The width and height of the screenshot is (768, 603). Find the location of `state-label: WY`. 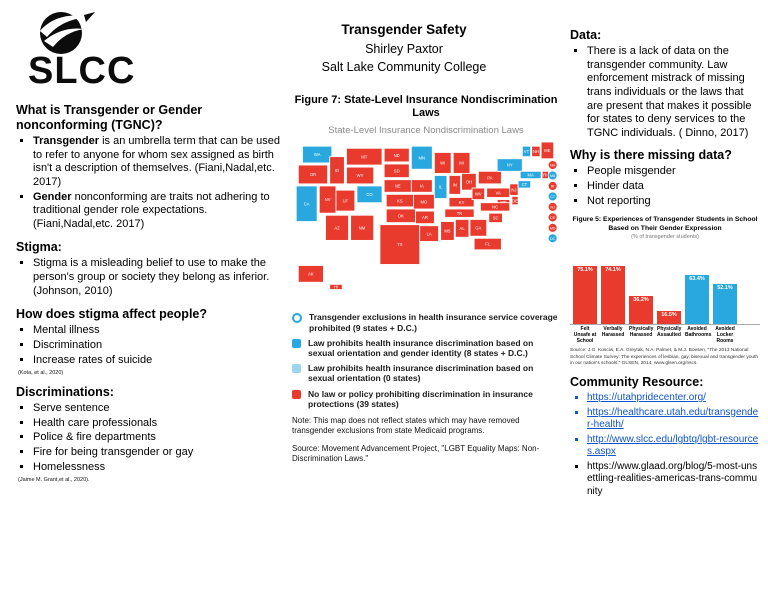

state-label: WY is located at coordinates (360, 176).